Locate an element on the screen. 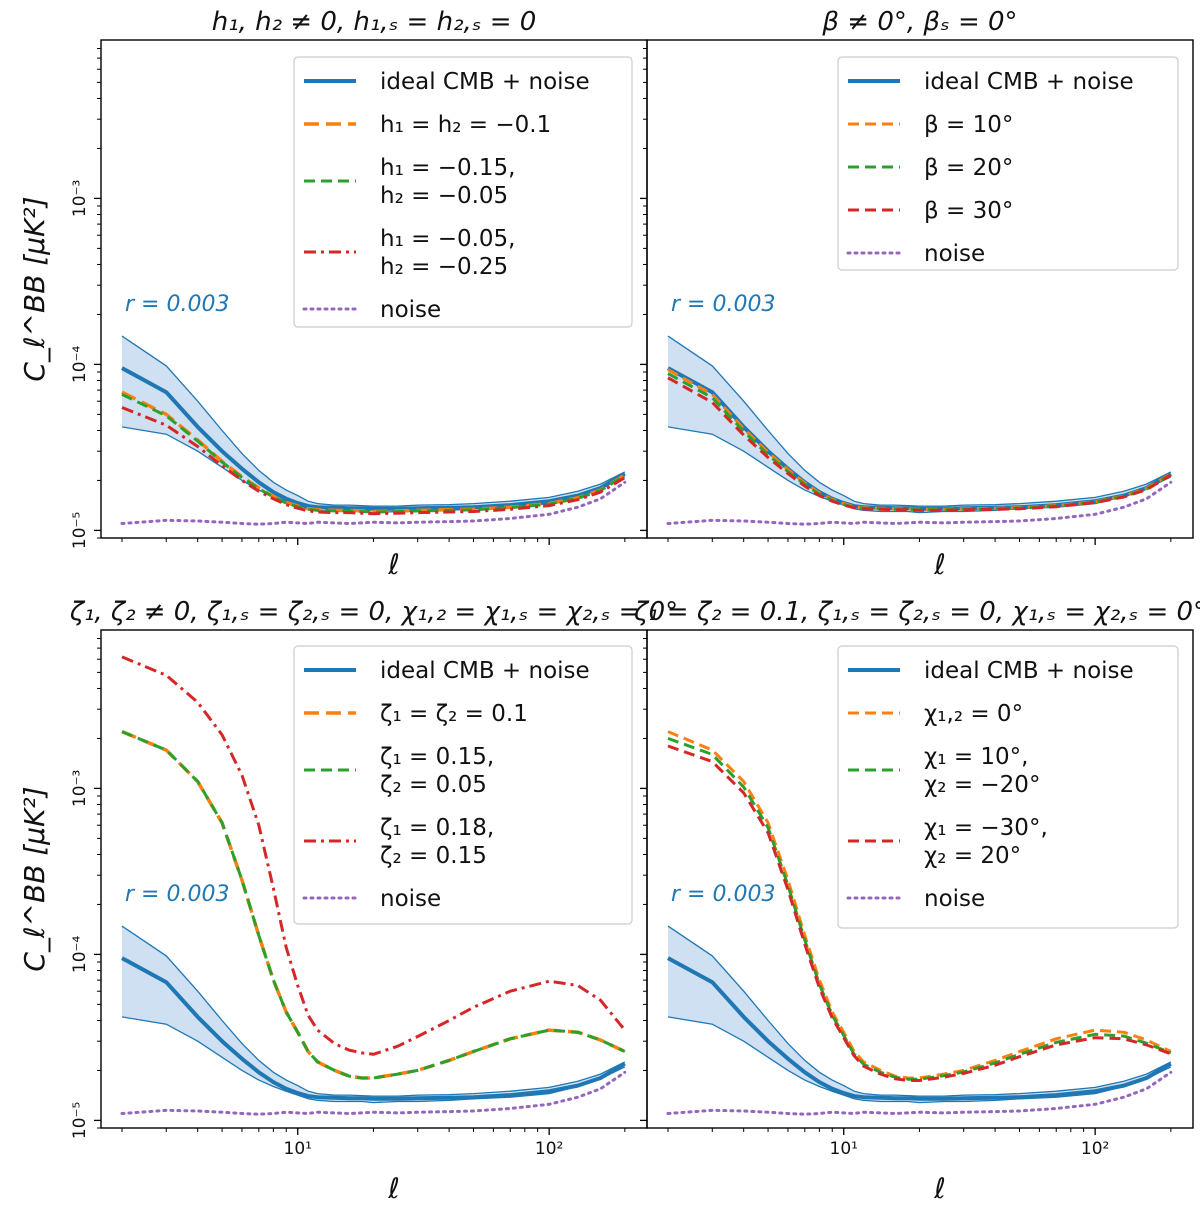 Image resolution: width=1200 pixels, height=1215 pixels. legend-label: χ₁,₂ = 0° is located at coordinates (973, 714).